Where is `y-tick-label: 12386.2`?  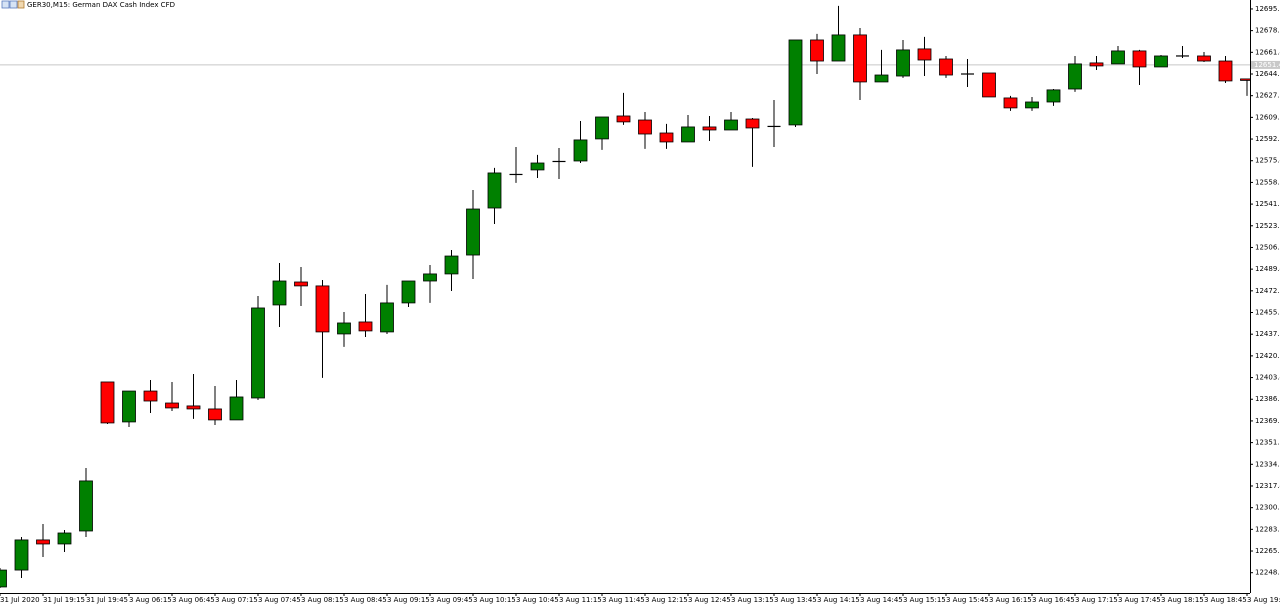 y-tick-label: 12386.2 is located at coordinates (1267, 399).